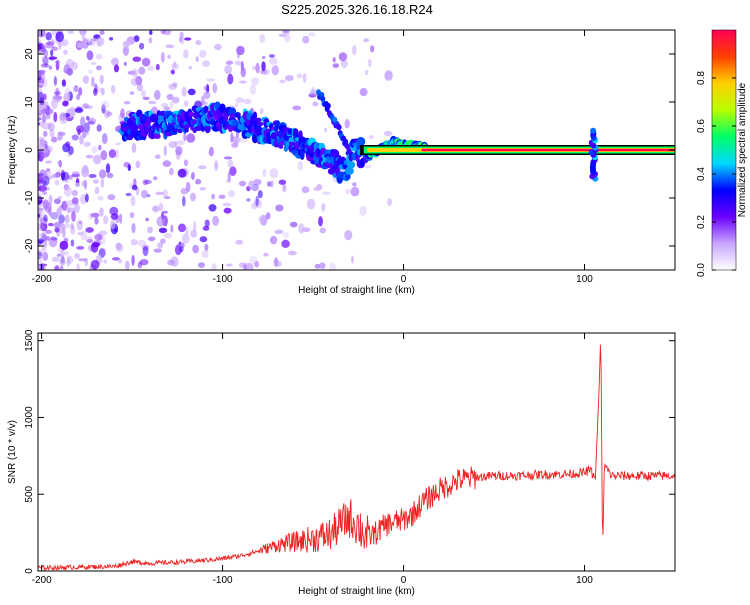 The image size is (750, 605). What do you see at coordinates (357, 9) in the screenshot?
I see `chart-title: S225.2025.326.16.18.R24` at bounding box center [357, 9].